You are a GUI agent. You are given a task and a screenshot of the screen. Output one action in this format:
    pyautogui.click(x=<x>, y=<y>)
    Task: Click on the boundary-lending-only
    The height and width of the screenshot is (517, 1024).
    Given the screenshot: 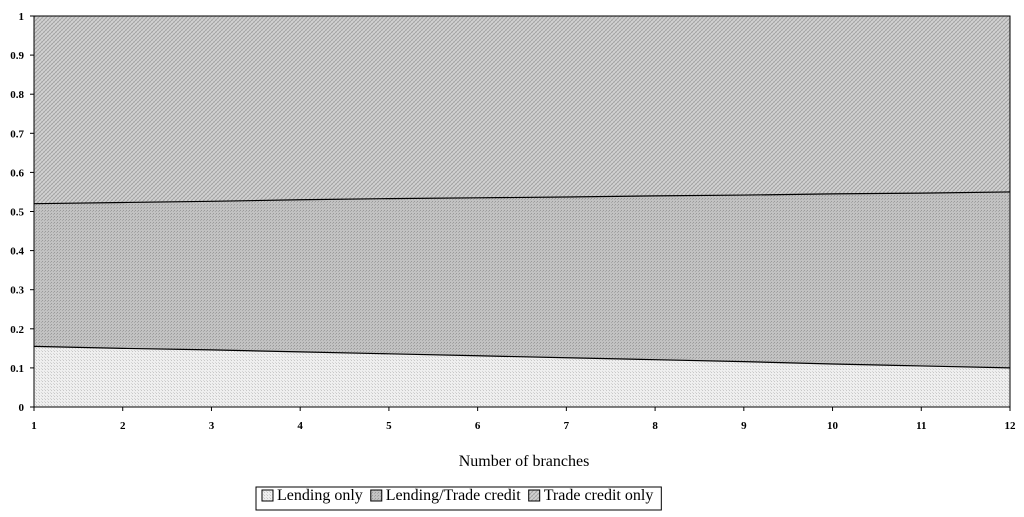 What is the action you would take?
    pyautogui.click(x=522, y=357)
    